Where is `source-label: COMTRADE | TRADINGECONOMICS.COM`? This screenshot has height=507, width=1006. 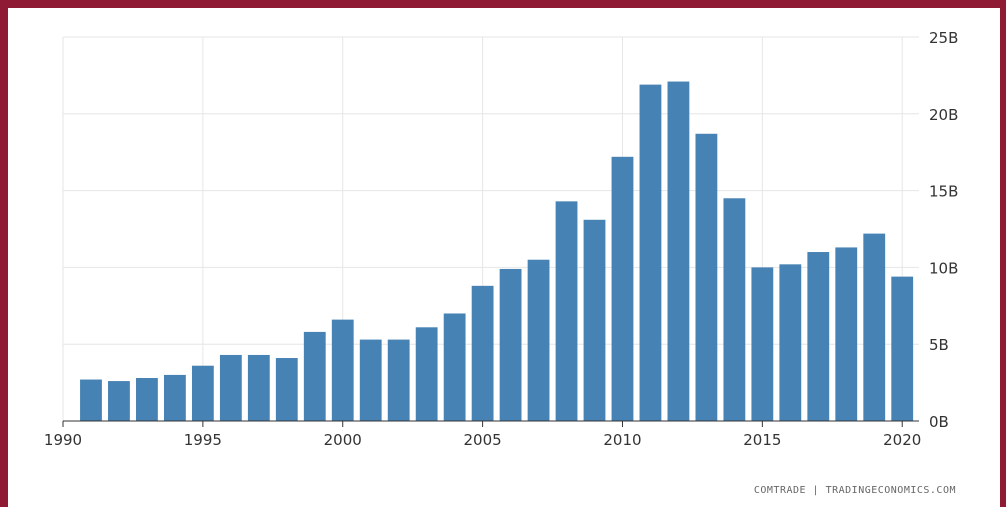 source-label: COMTRADE | TRADINGECONOMICS.COM is located at coordinates (855, 490).